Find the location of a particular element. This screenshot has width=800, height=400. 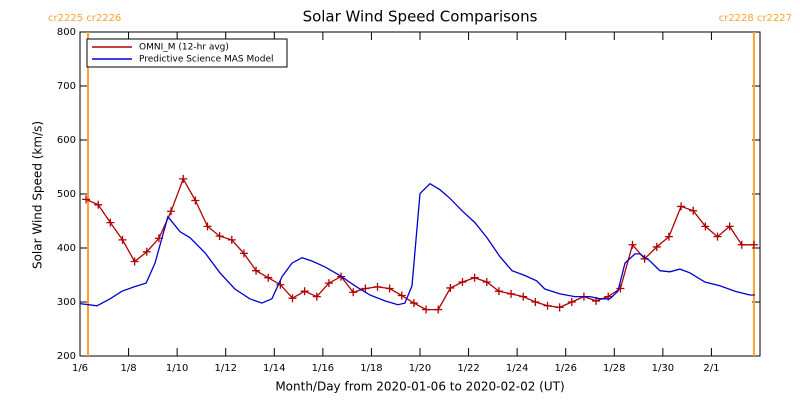

x-tick-label: 2/1 is located at coordinates (711, 368).